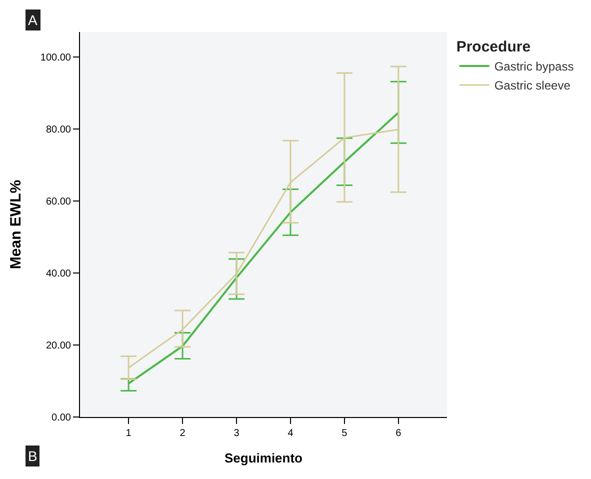  Describe the element at coordinates (16, 225) in the screenshot. I see `y-axis-title: Mean EWL%` at that location.